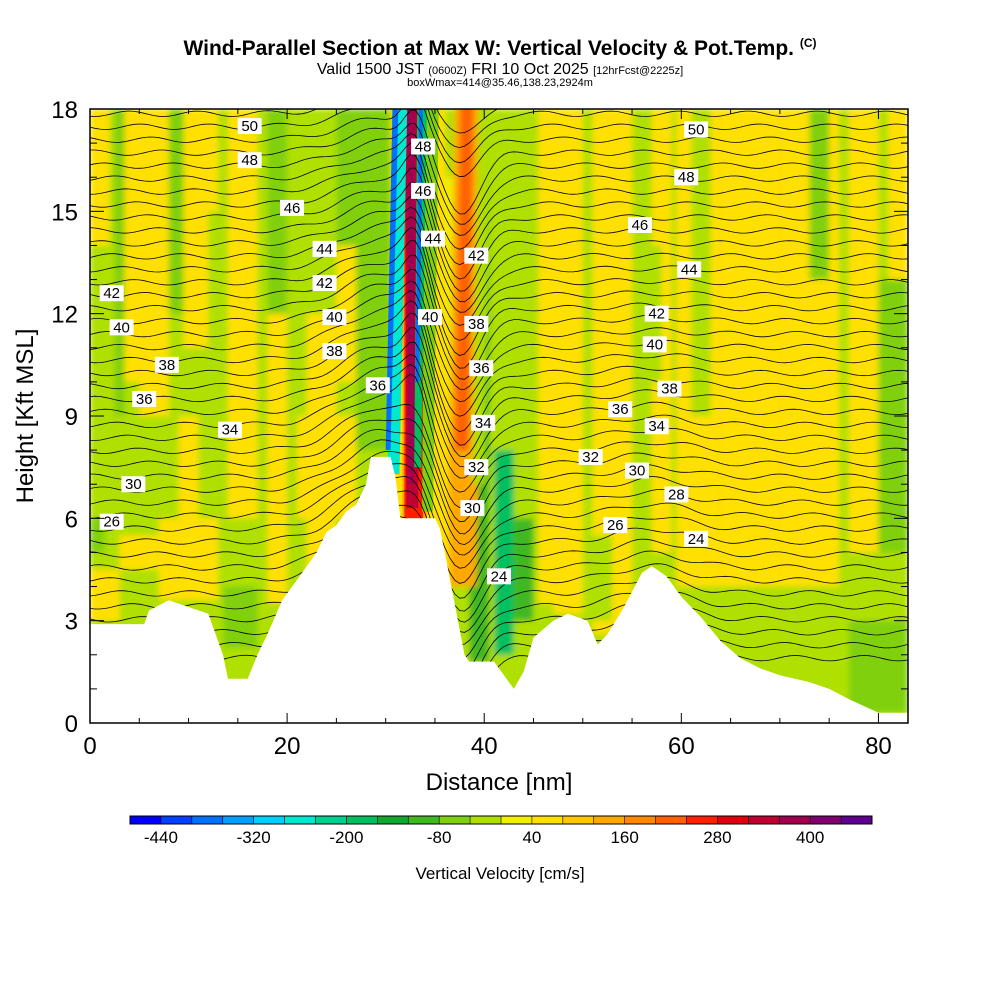 The width and height of the screenshot is (1000, 1000). What do you see at coordinates (808, 43) in the screenshot?
I see `copyright-mark: (C)` at bounding box center [808, 43].